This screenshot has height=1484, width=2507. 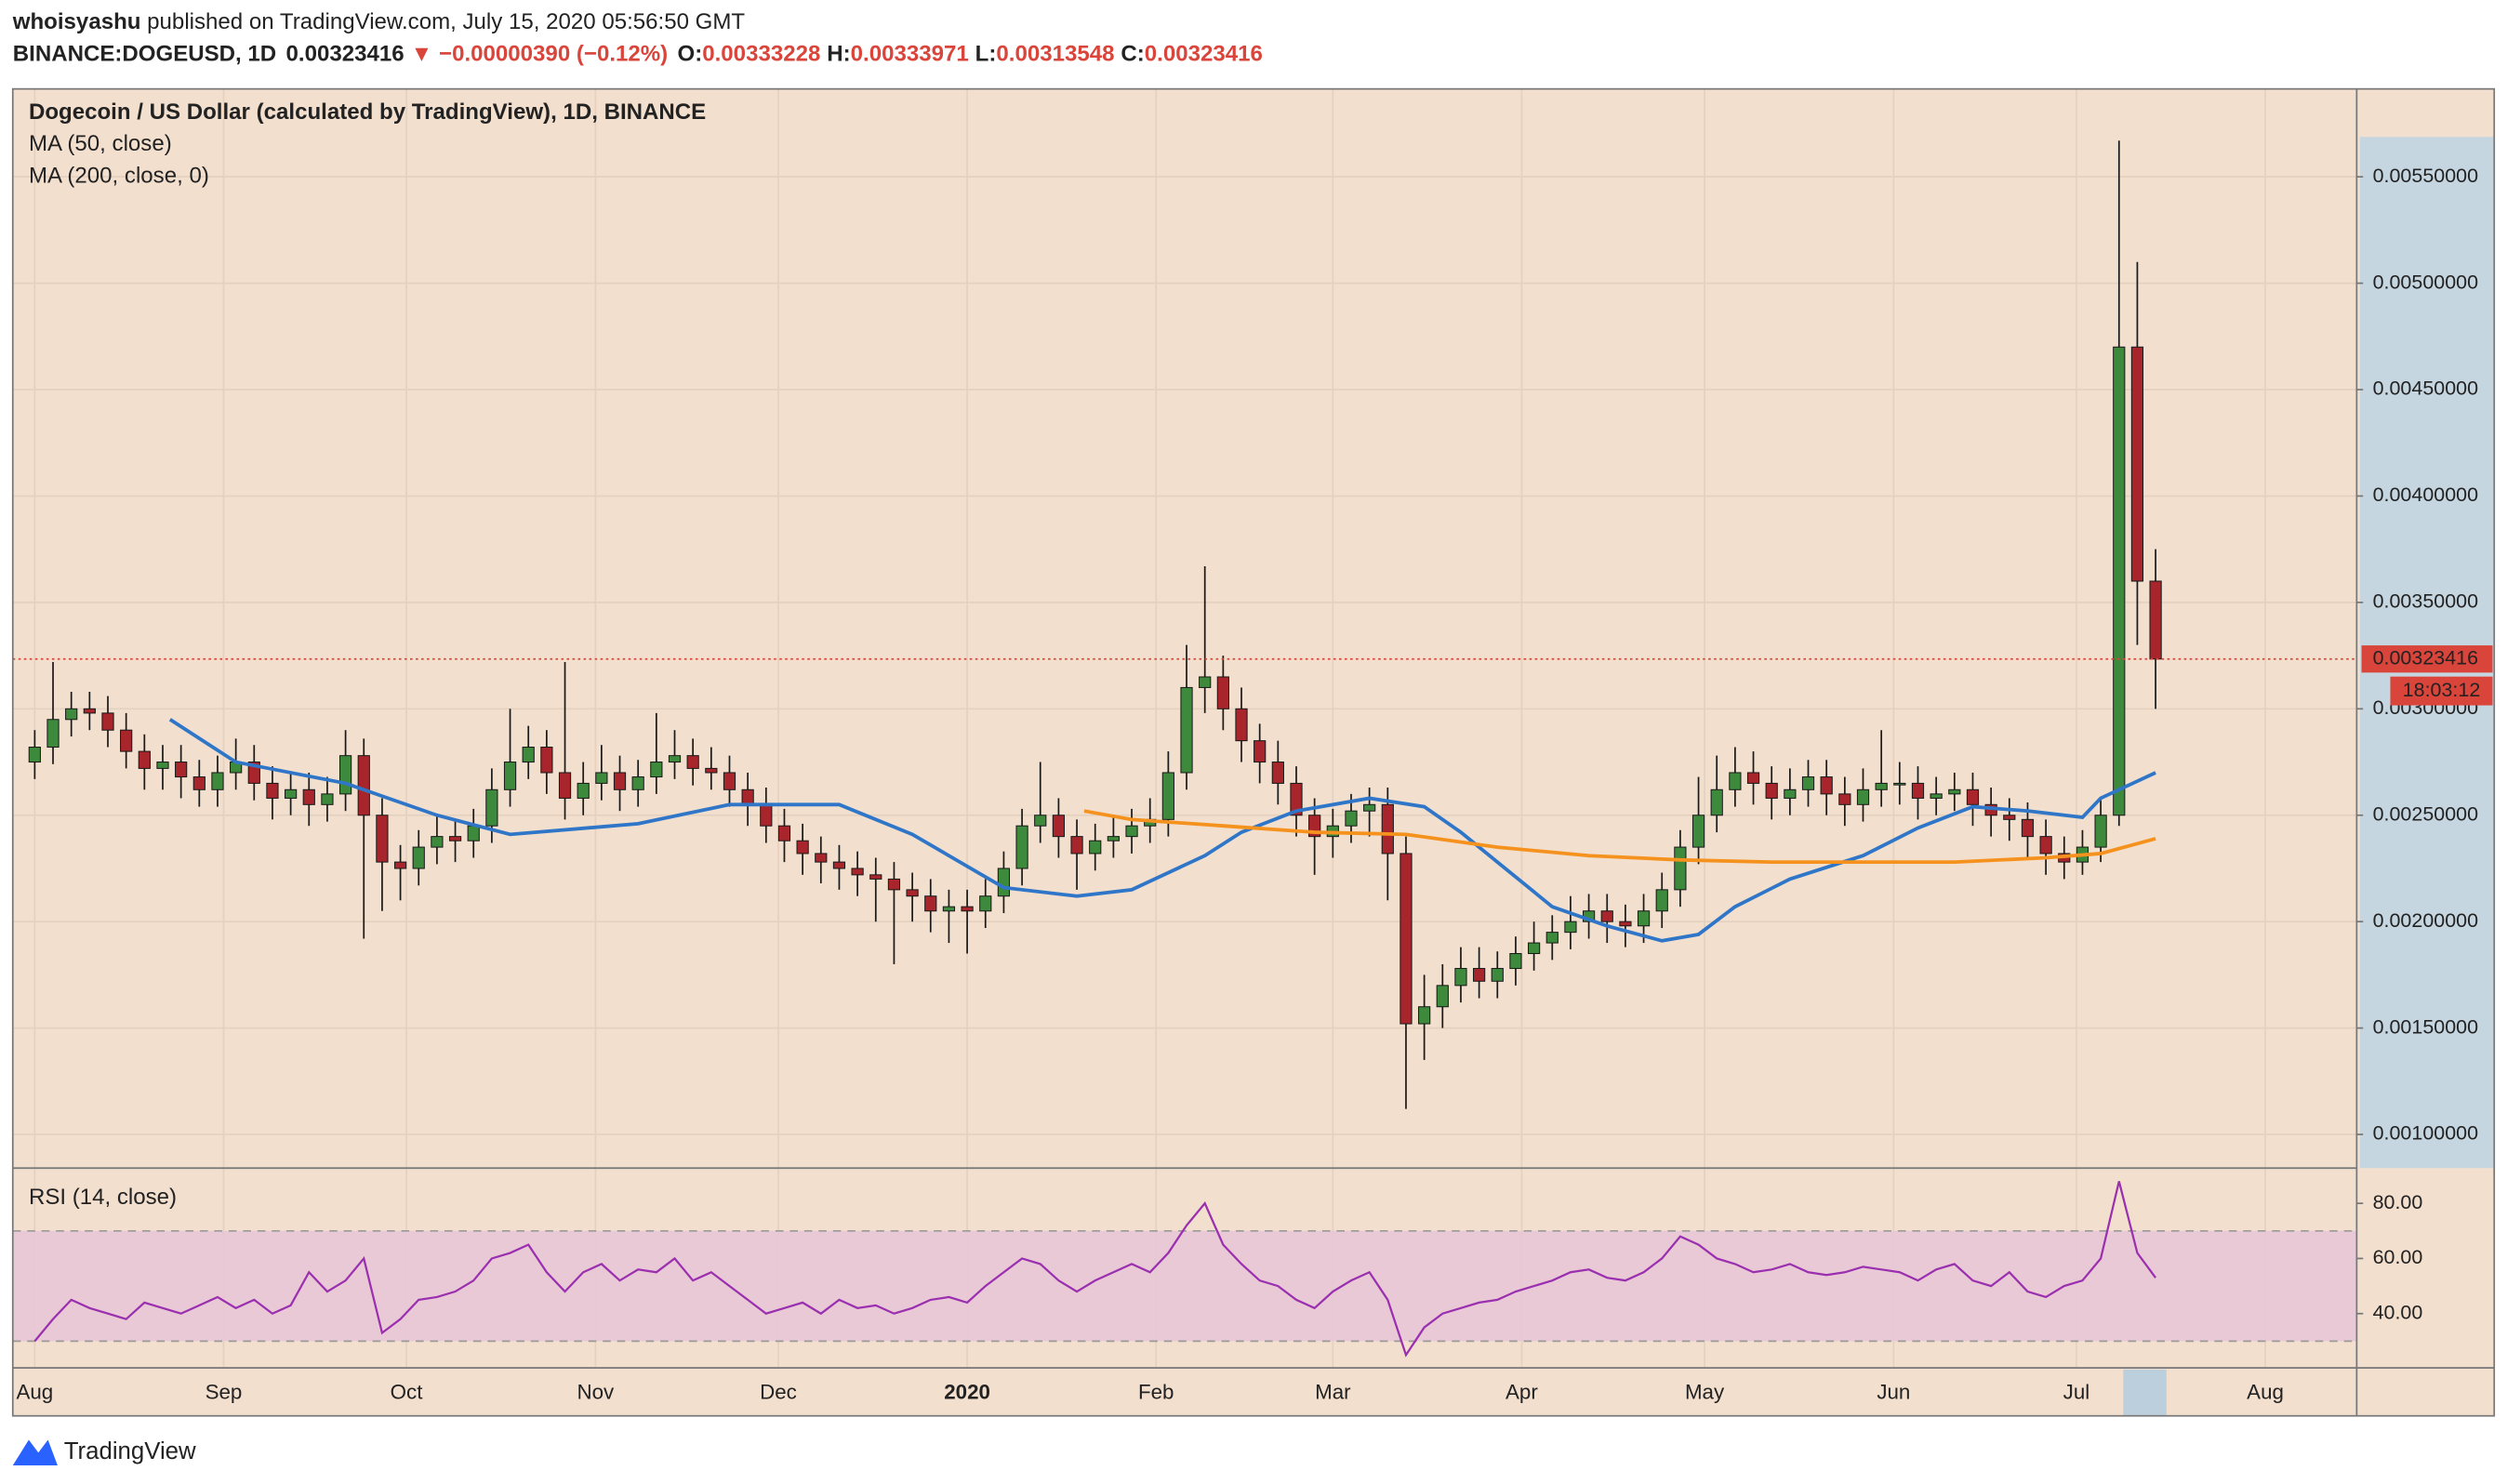 What do you see at coordinates (407, 1392) in the screenshot?
I see `x-tick-label: Oct` at bounding box center [407, 1392].